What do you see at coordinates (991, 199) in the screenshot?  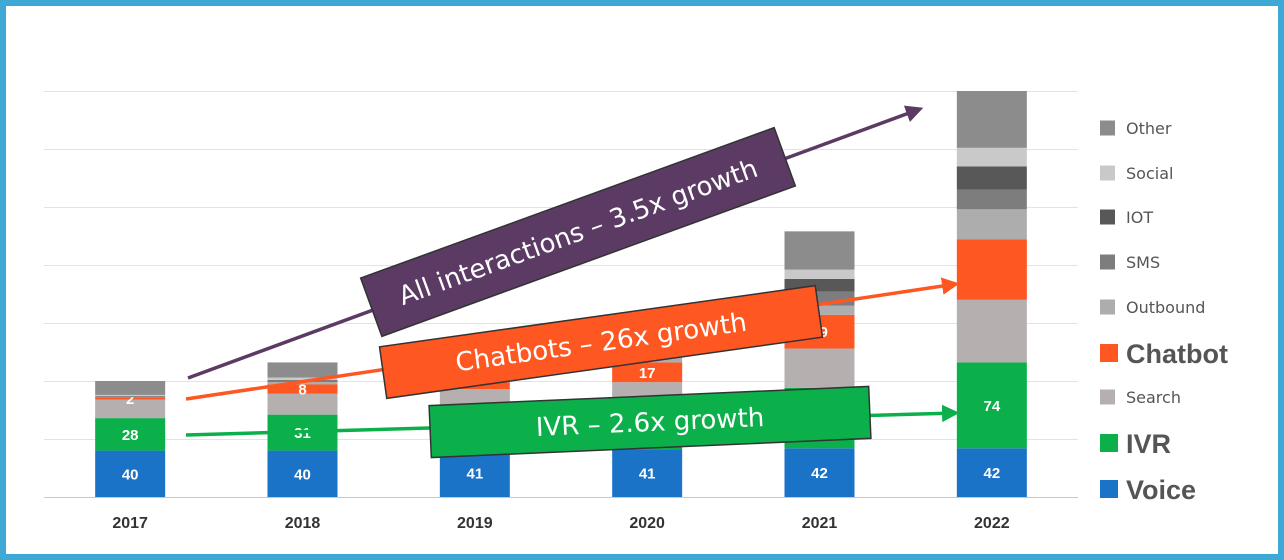 I see `bar-segment-sms-2022` at bounding box center [991, 199].